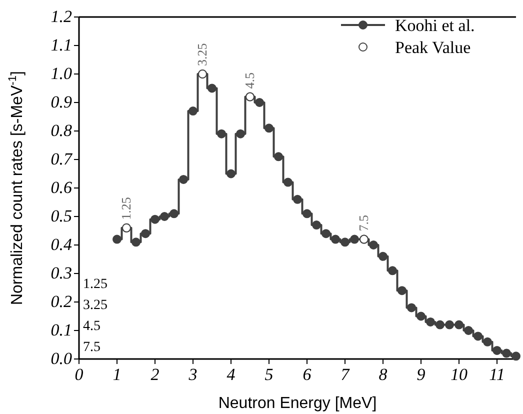 Image resolution: width=523 pixels, height=414 pixels. I want to click on x-tick-label: 3, so click(193, 374).